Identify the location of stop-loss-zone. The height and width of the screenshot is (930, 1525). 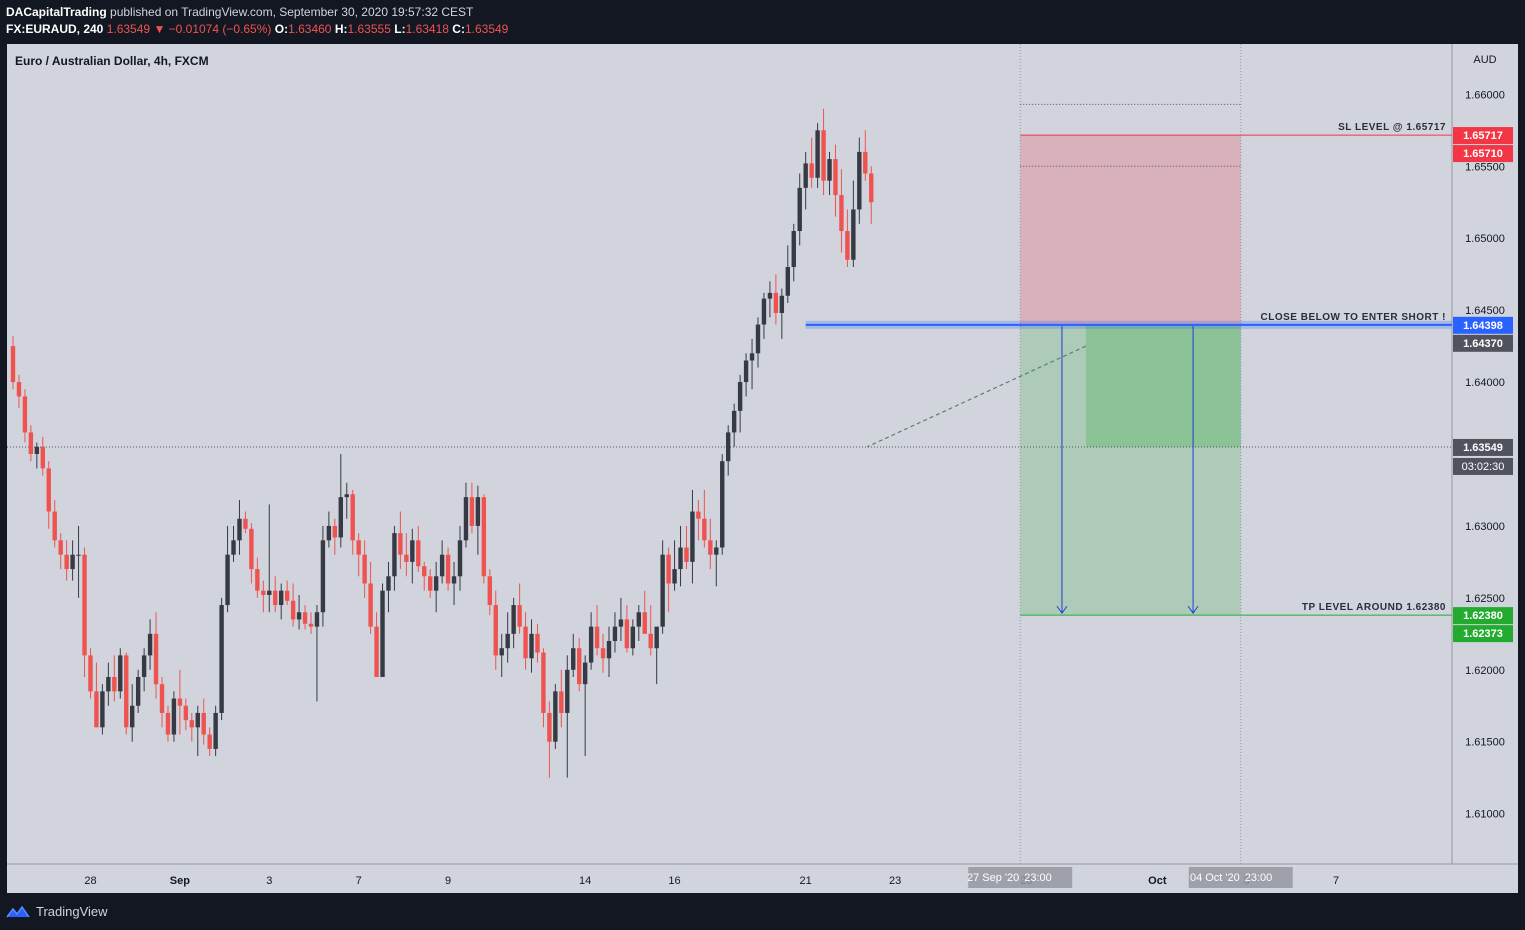
(1130, 230).